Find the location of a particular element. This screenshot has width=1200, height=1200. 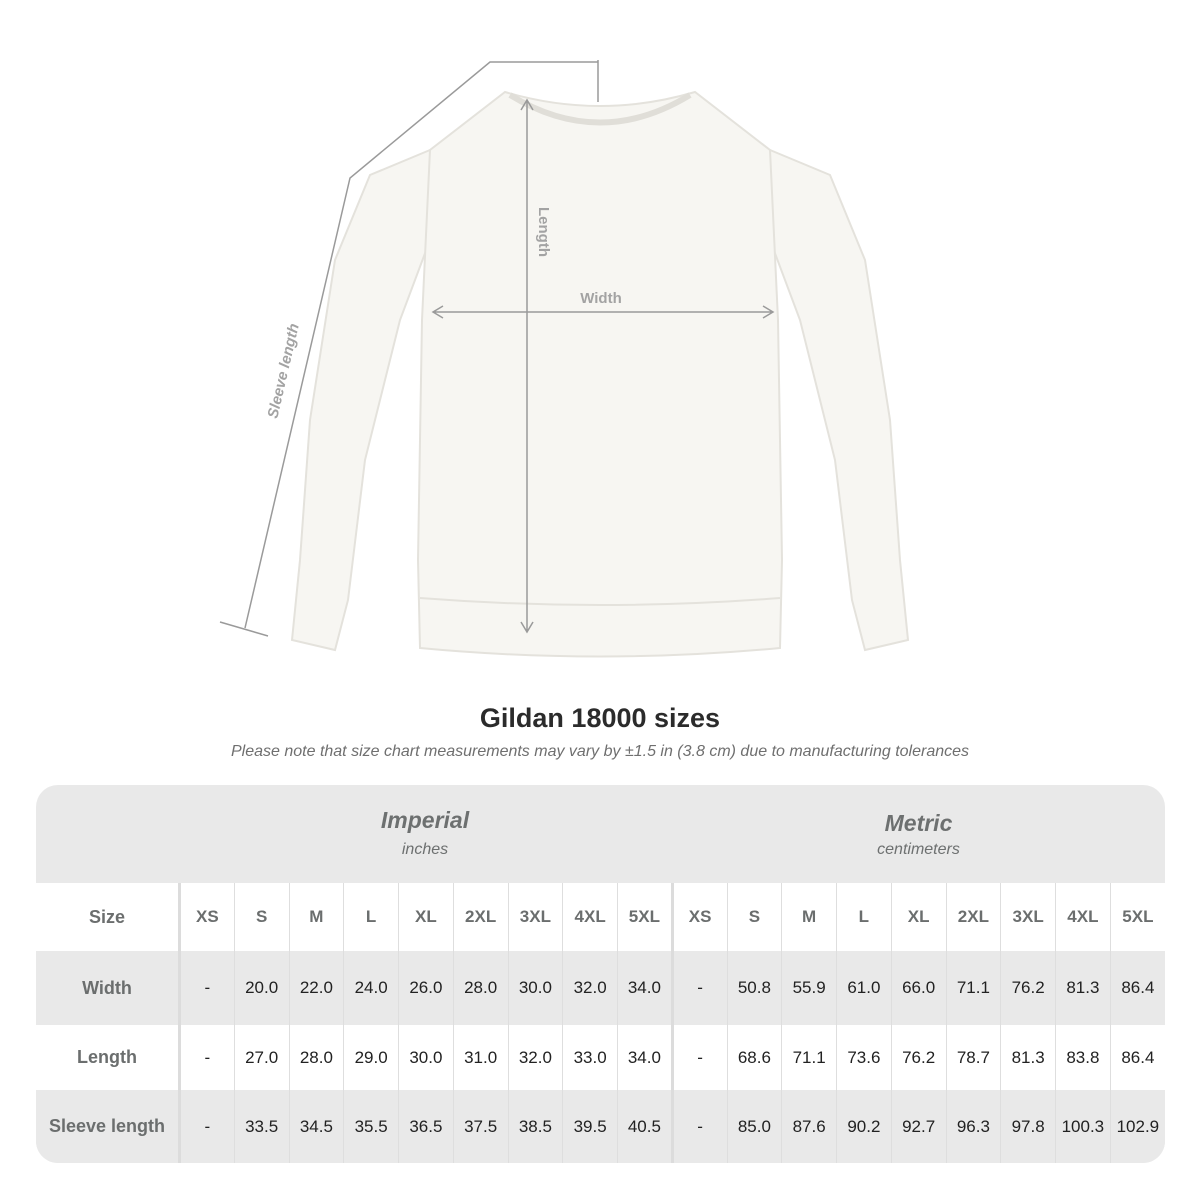

width-line is located at coordinates (603, 312).